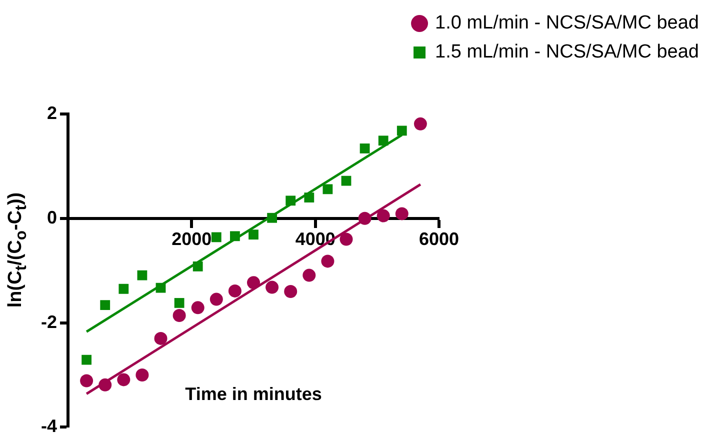 This screenshot has width=709, height=441. Describe the element at coordinates (567, 52) in the screenshot. I see `legend-label: 1.5 mL/min - NCS/SA/MC bead` at that location.